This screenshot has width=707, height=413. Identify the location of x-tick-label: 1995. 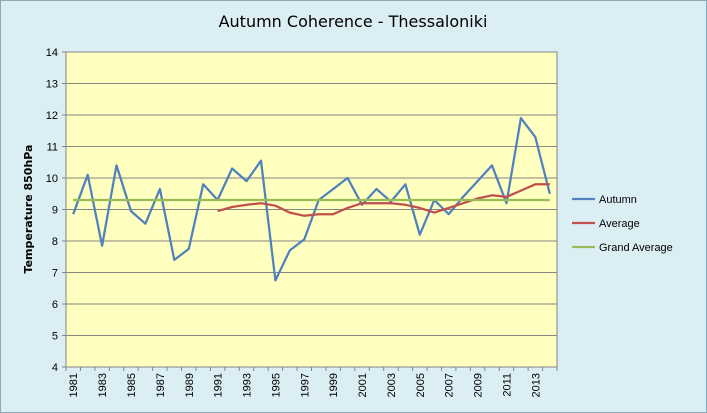
(276, 385).